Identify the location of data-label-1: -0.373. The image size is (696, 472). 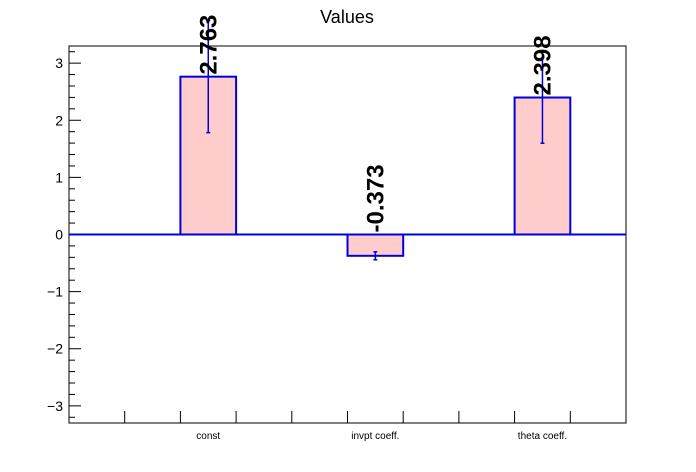
(375, 198).